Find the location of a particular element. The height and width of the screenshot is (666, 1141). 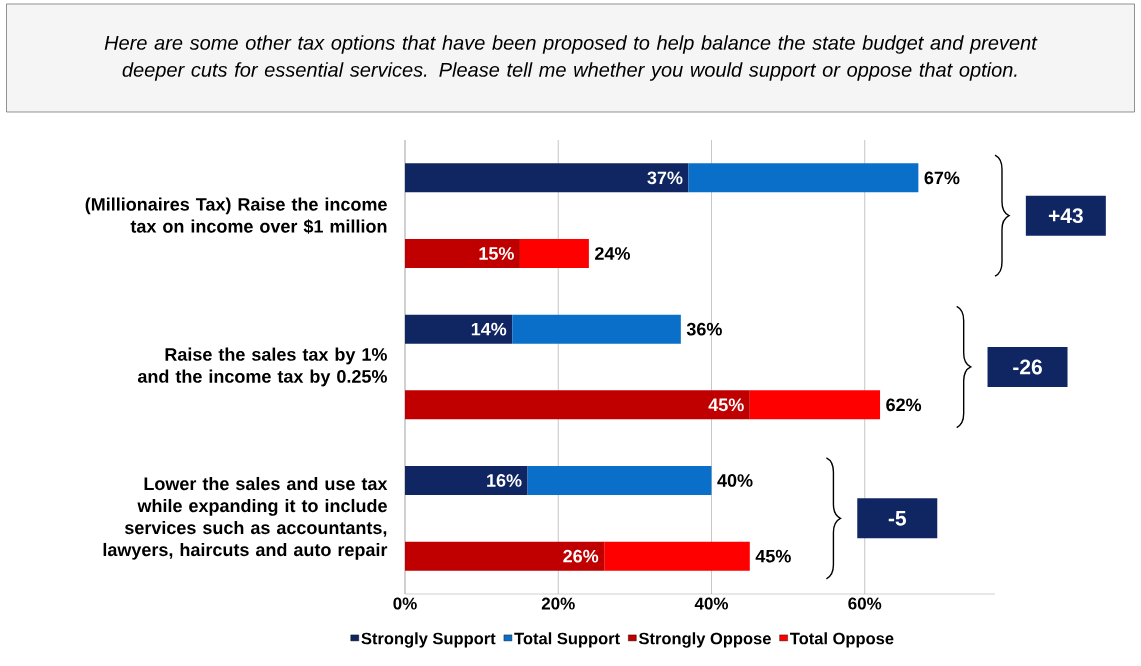

text: -26 is located at coordinates (1027, 367).